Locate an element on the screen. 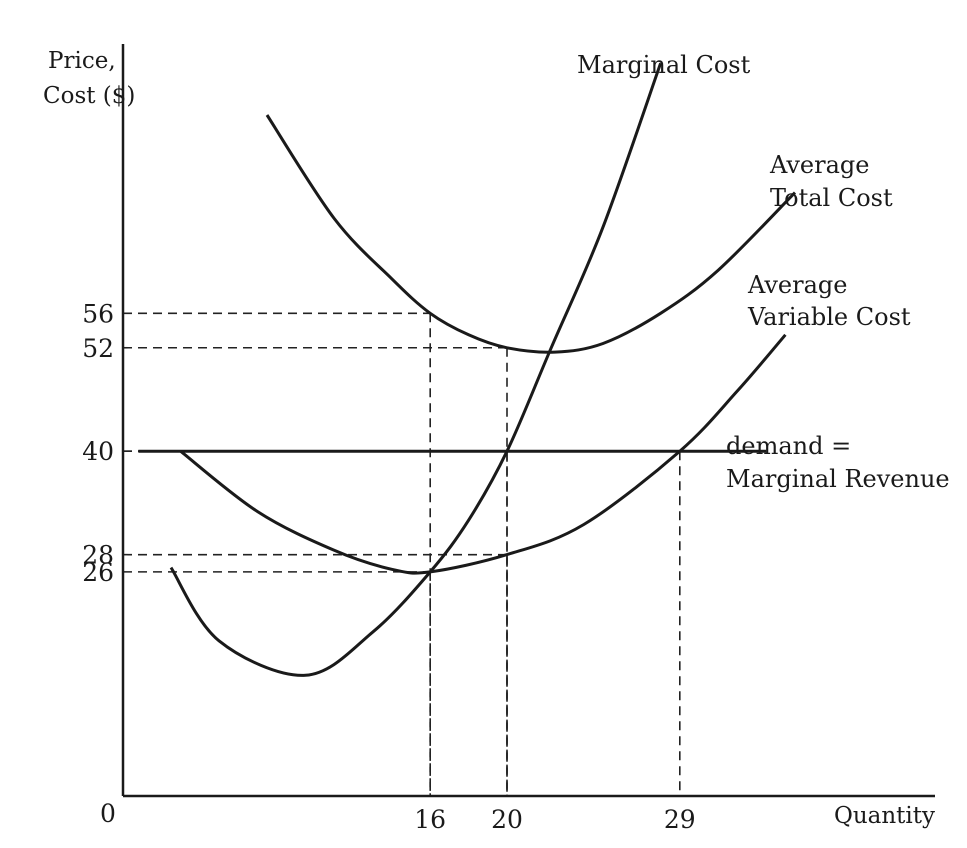 This screenshot has height=848, width=967. x-tick-20: 20 is located at coordinates (507, 819).